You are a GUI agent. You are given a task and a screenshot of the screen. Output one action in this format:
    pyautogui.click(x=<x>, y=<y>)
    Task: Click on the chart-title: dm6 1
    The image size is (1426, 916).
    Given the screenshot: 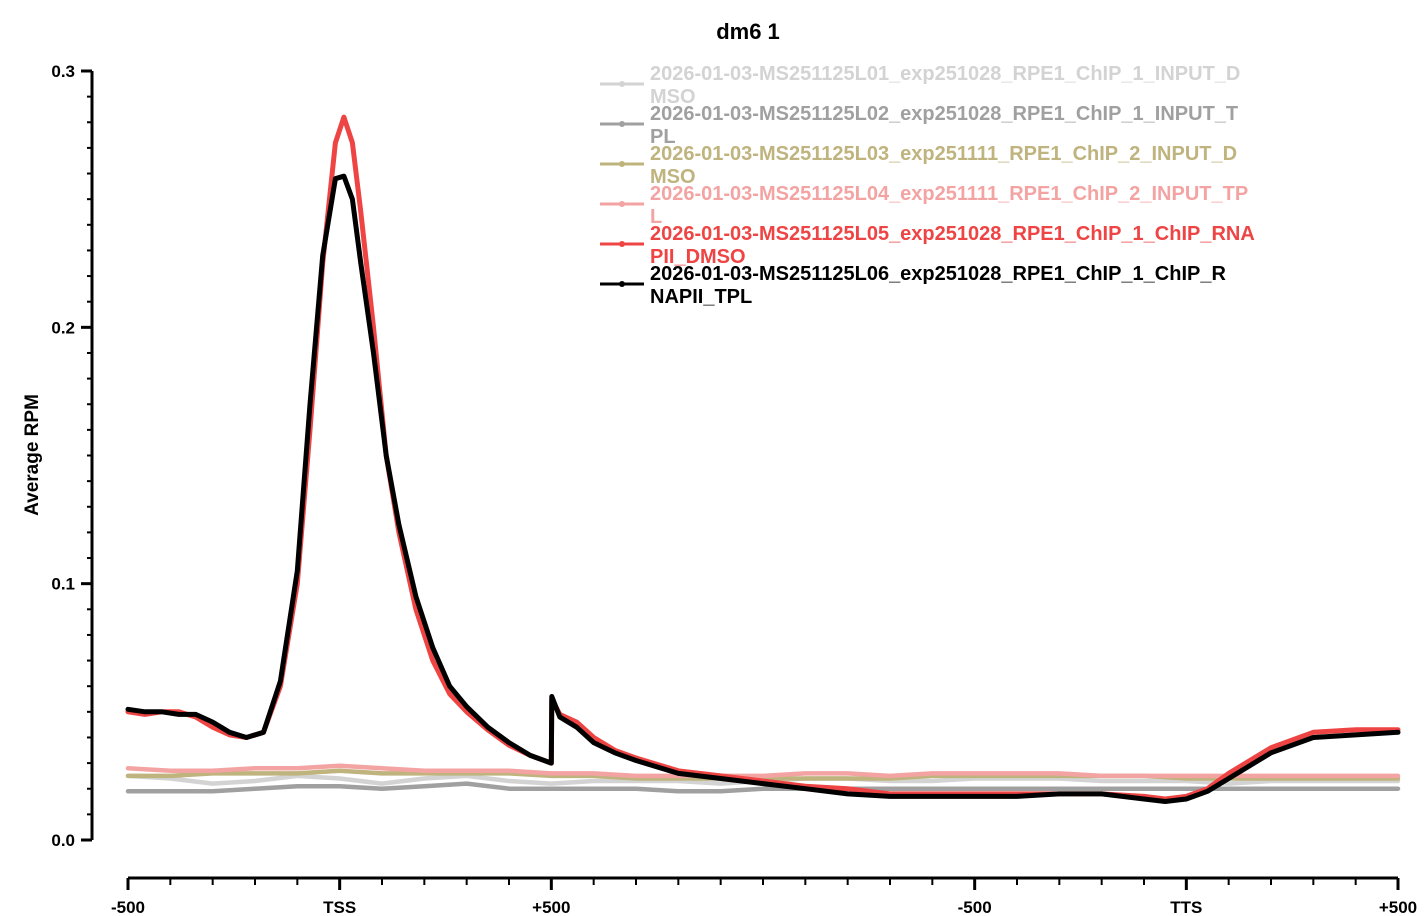 What is the action you would take?
    pyautogui.click(x=748, y=31)
    